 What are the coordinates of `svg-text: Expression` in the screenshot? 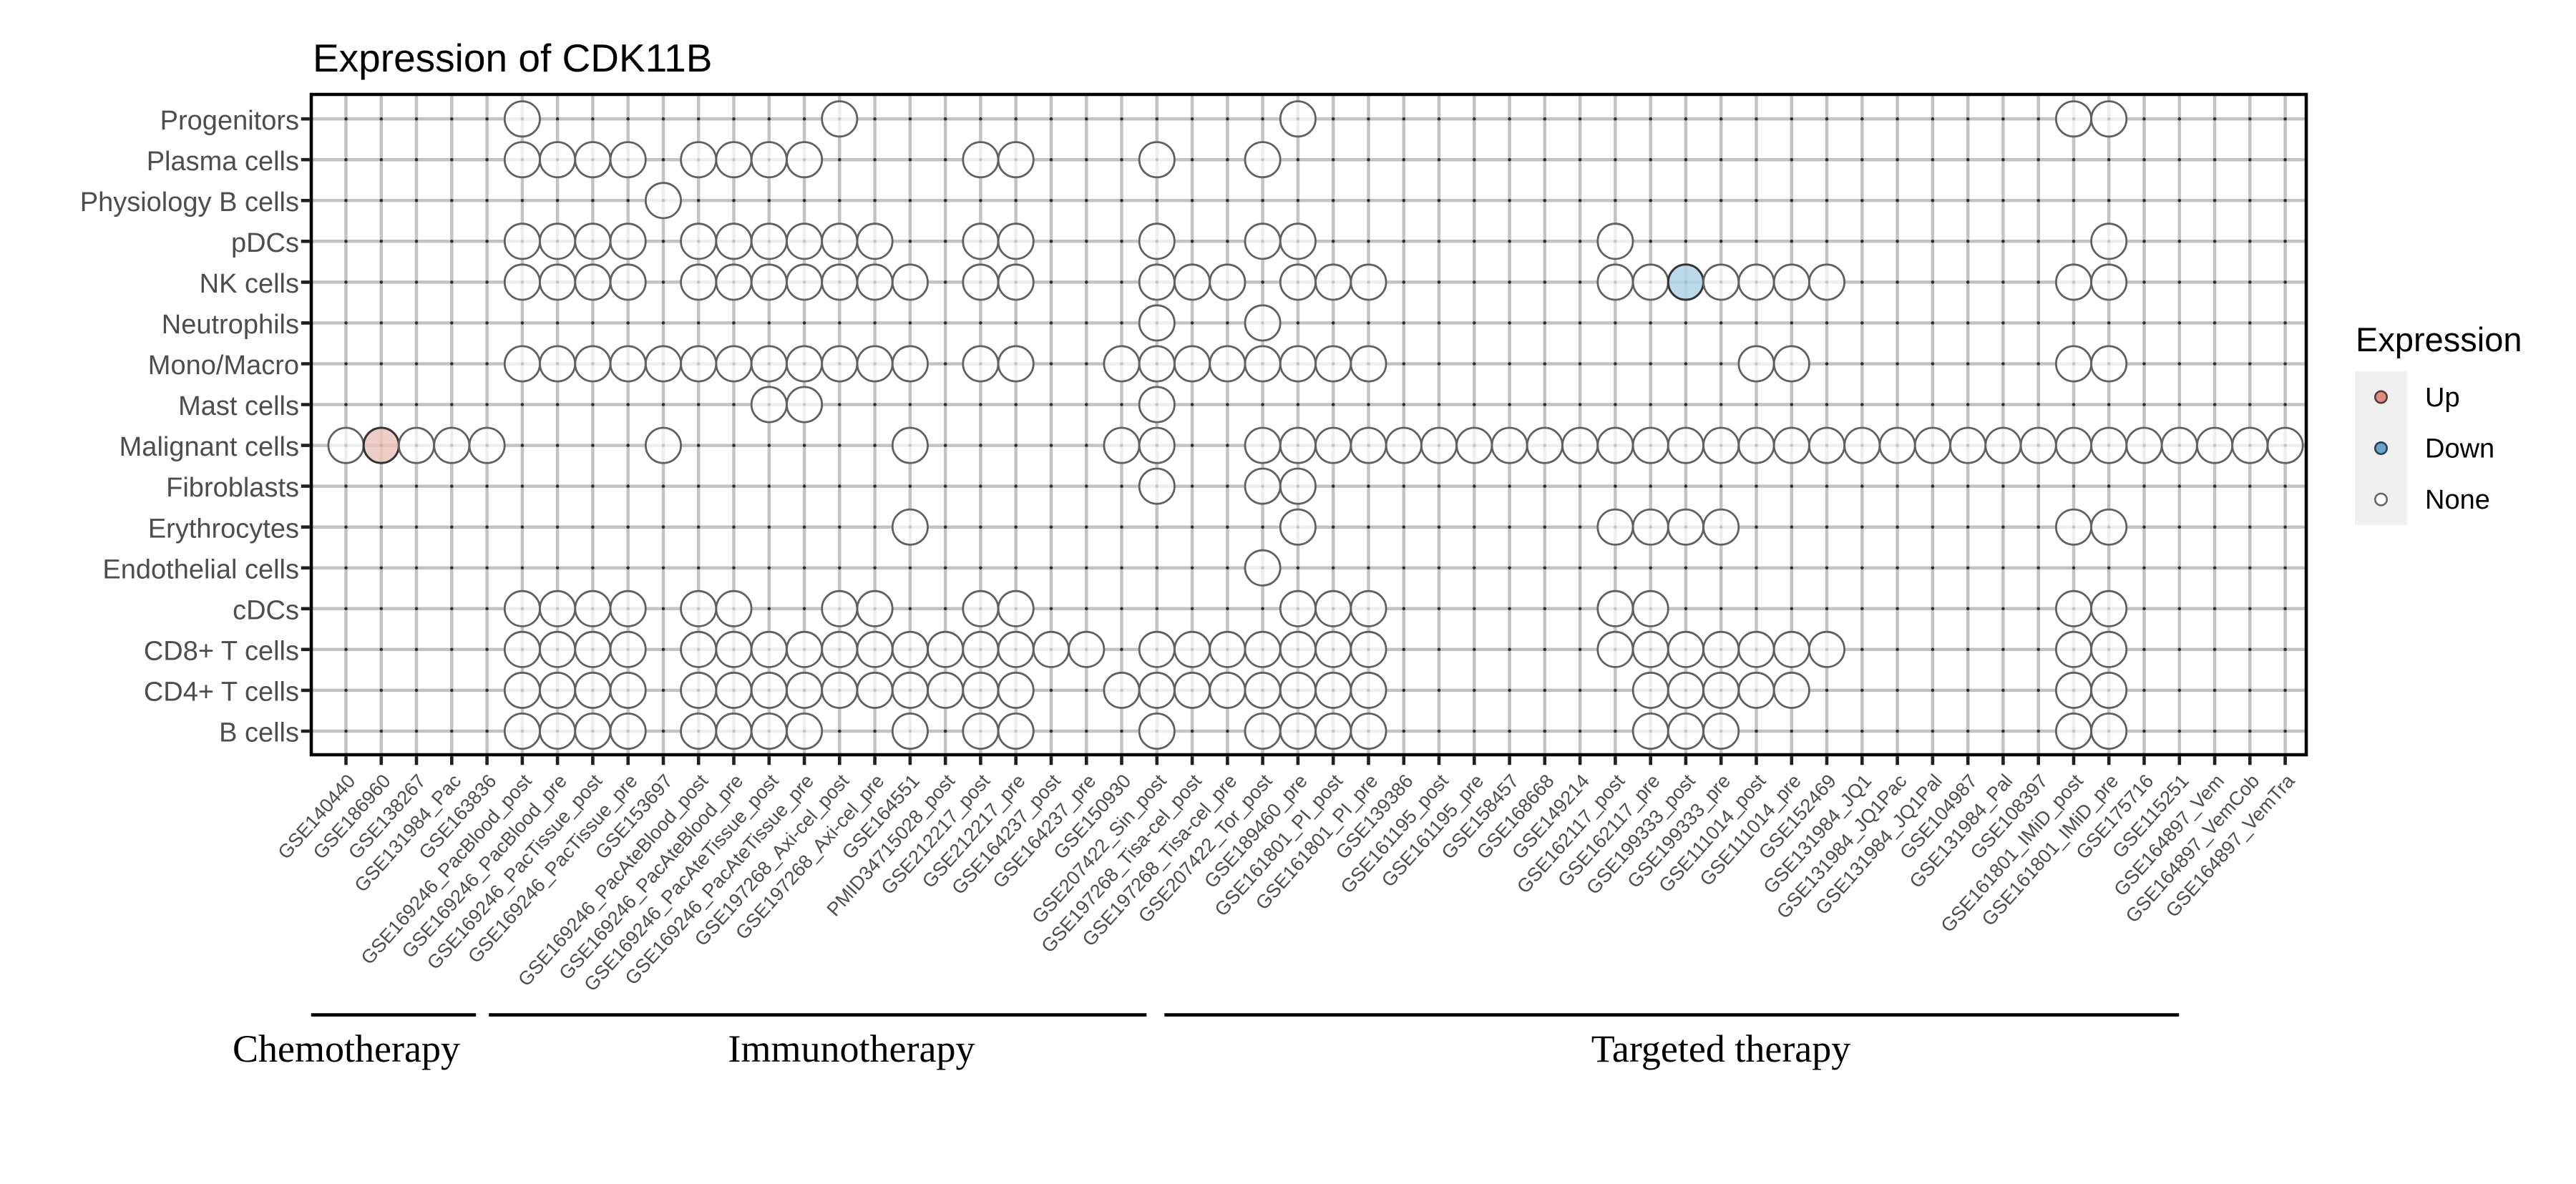 It's located at (2439, 339).